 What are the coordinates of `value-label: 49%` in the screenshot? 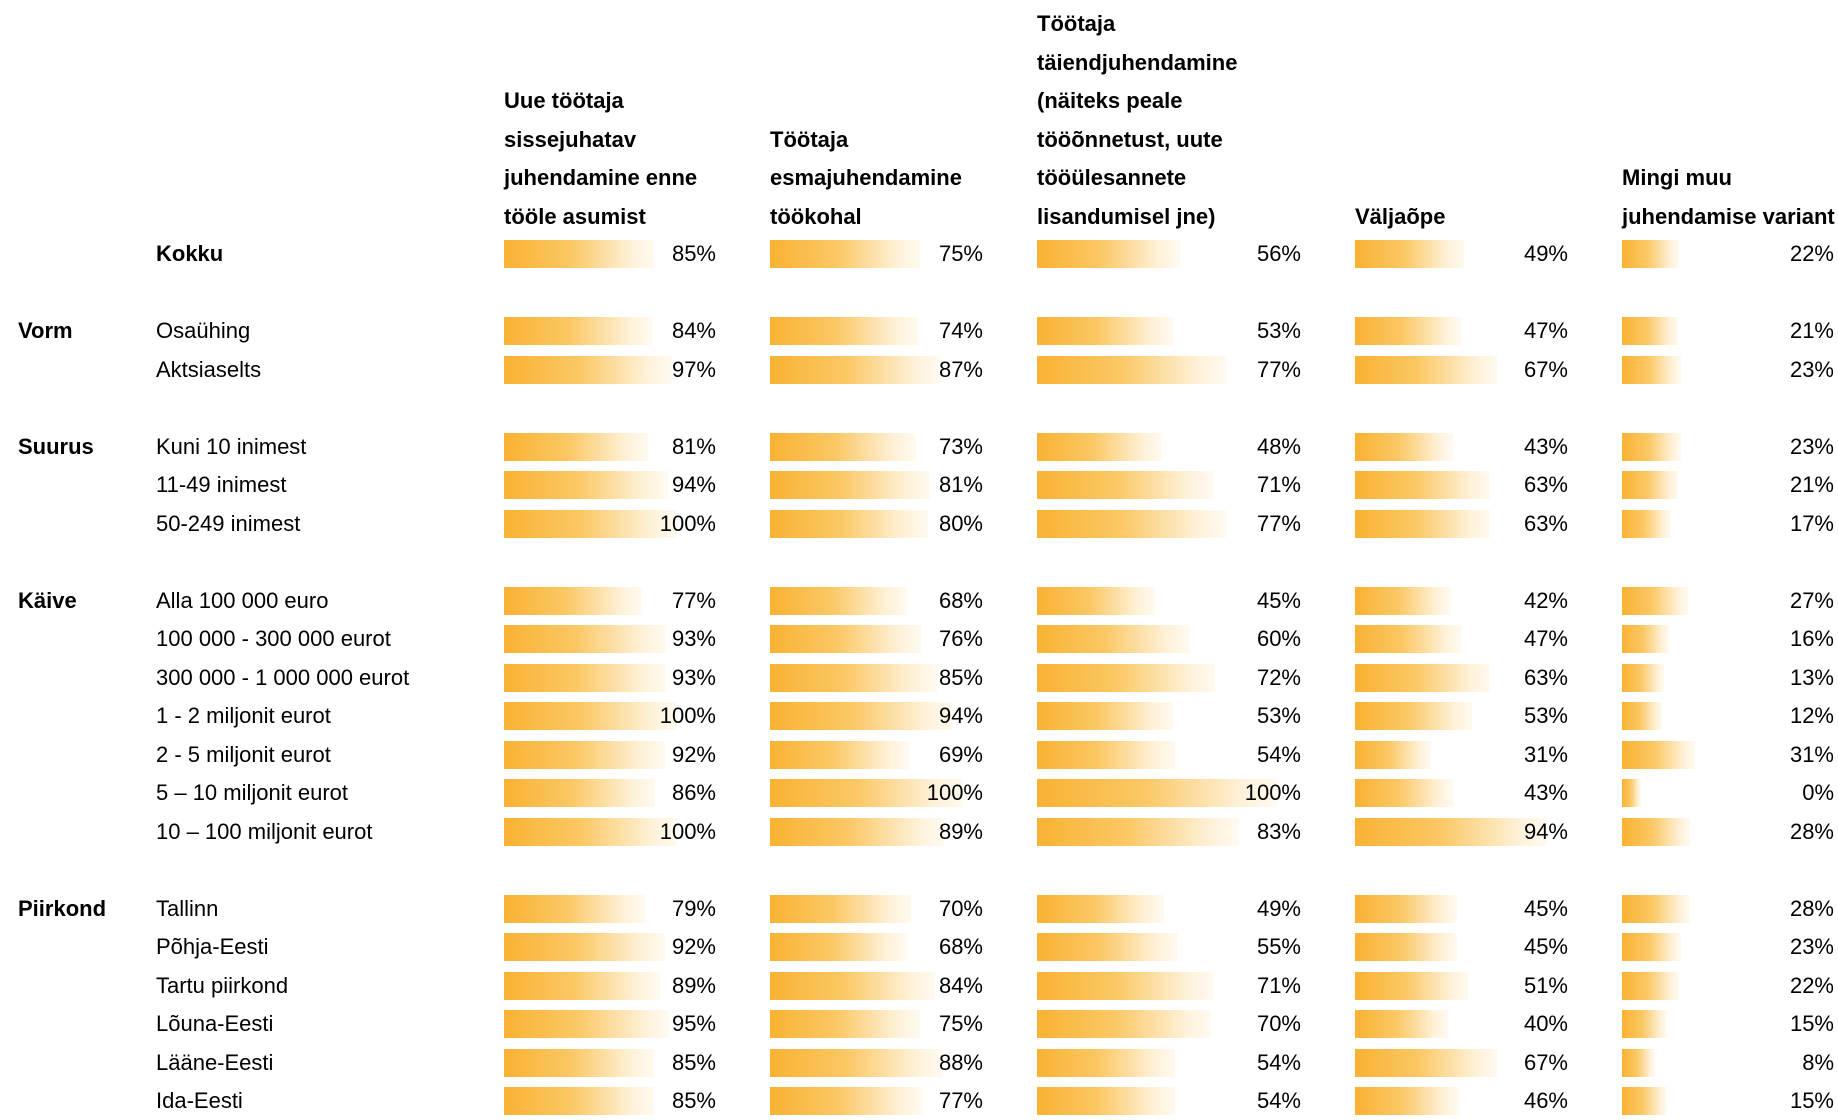 It's located at (1278, 908).